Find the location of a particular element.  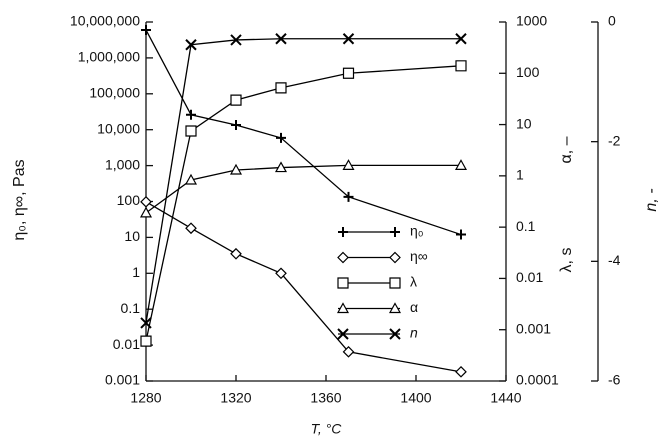

y-tick-label: 1,000 is located at coordinates (122, 164).